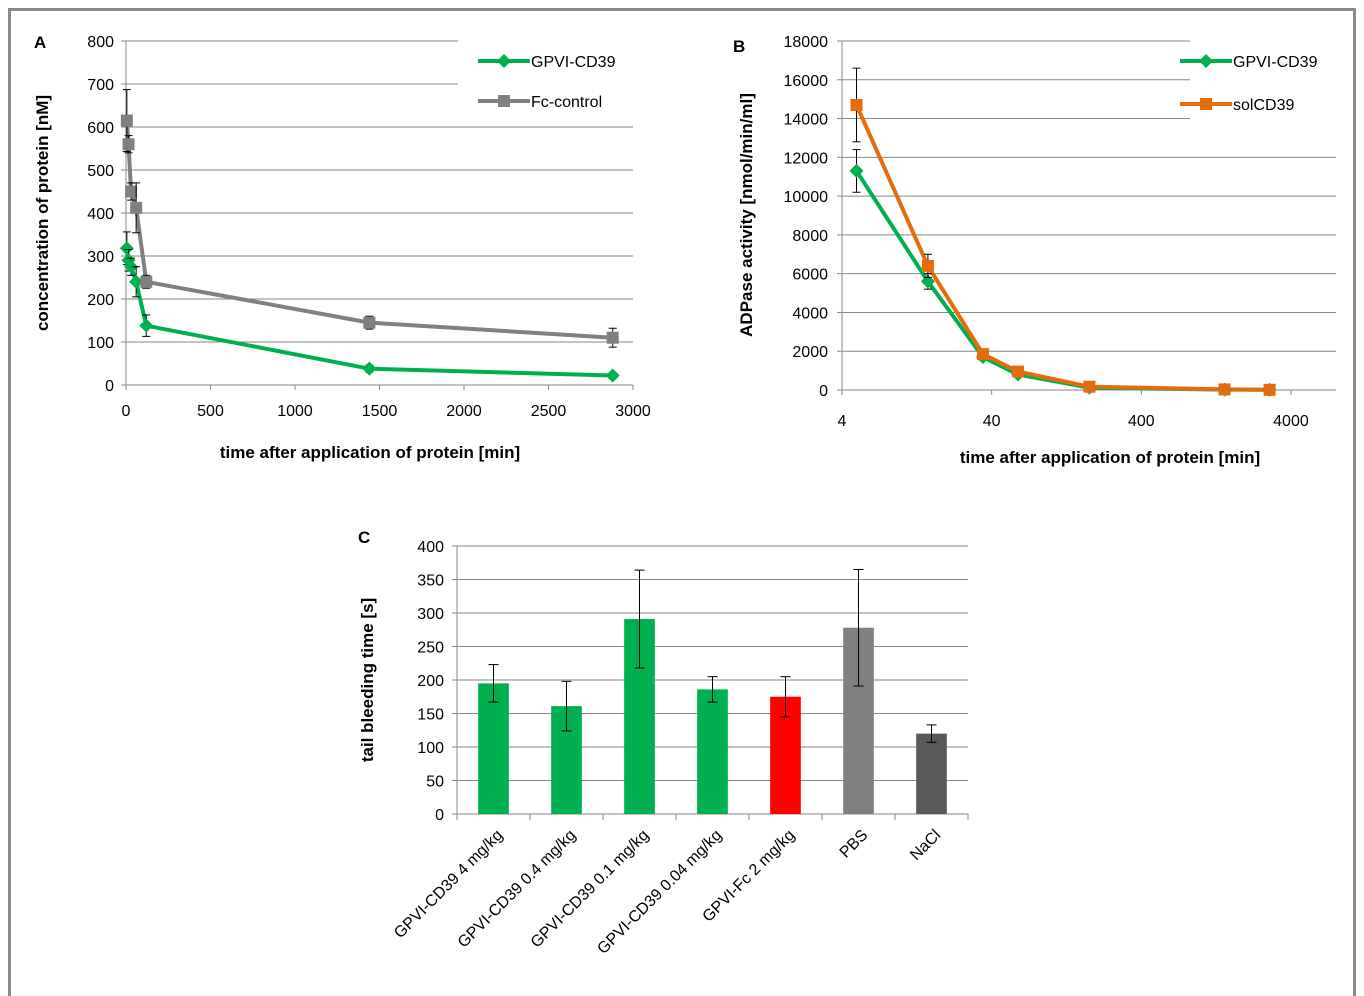  Describe the element at coordinates (1291, 421) in the screenshot. I see `chart-b-xtick-label: 4000` at that location.